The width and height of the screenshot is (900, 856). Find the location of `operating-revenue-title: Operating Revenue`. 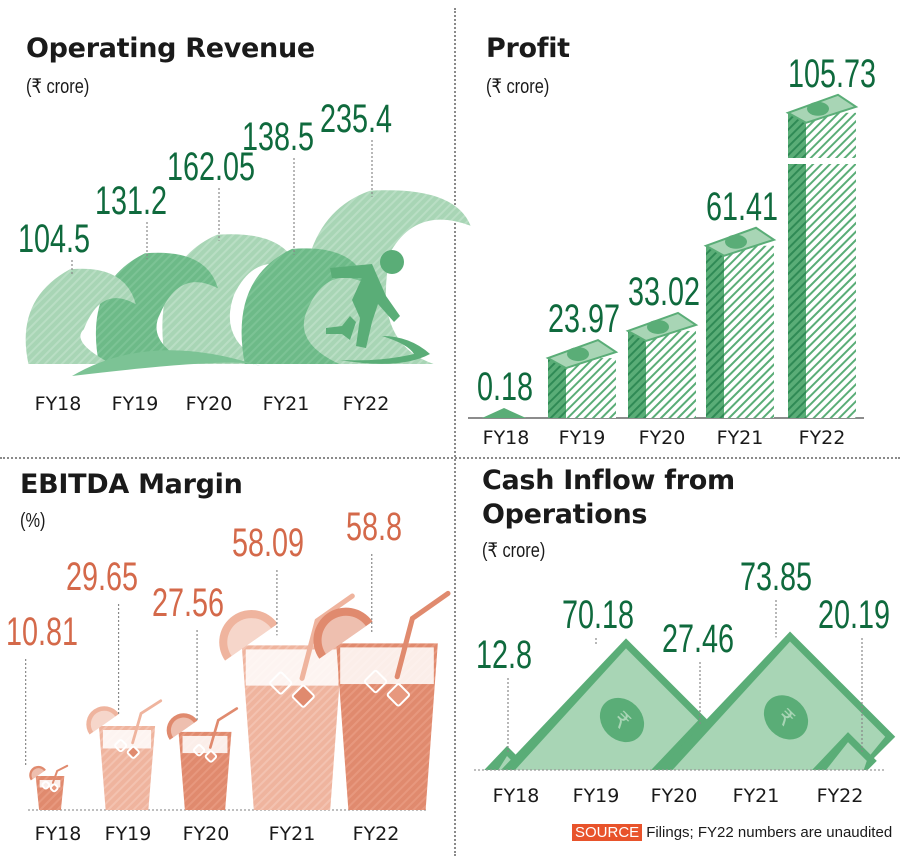

operating-revenue-title: Operating Revenue is located at coordinates (170, 48).